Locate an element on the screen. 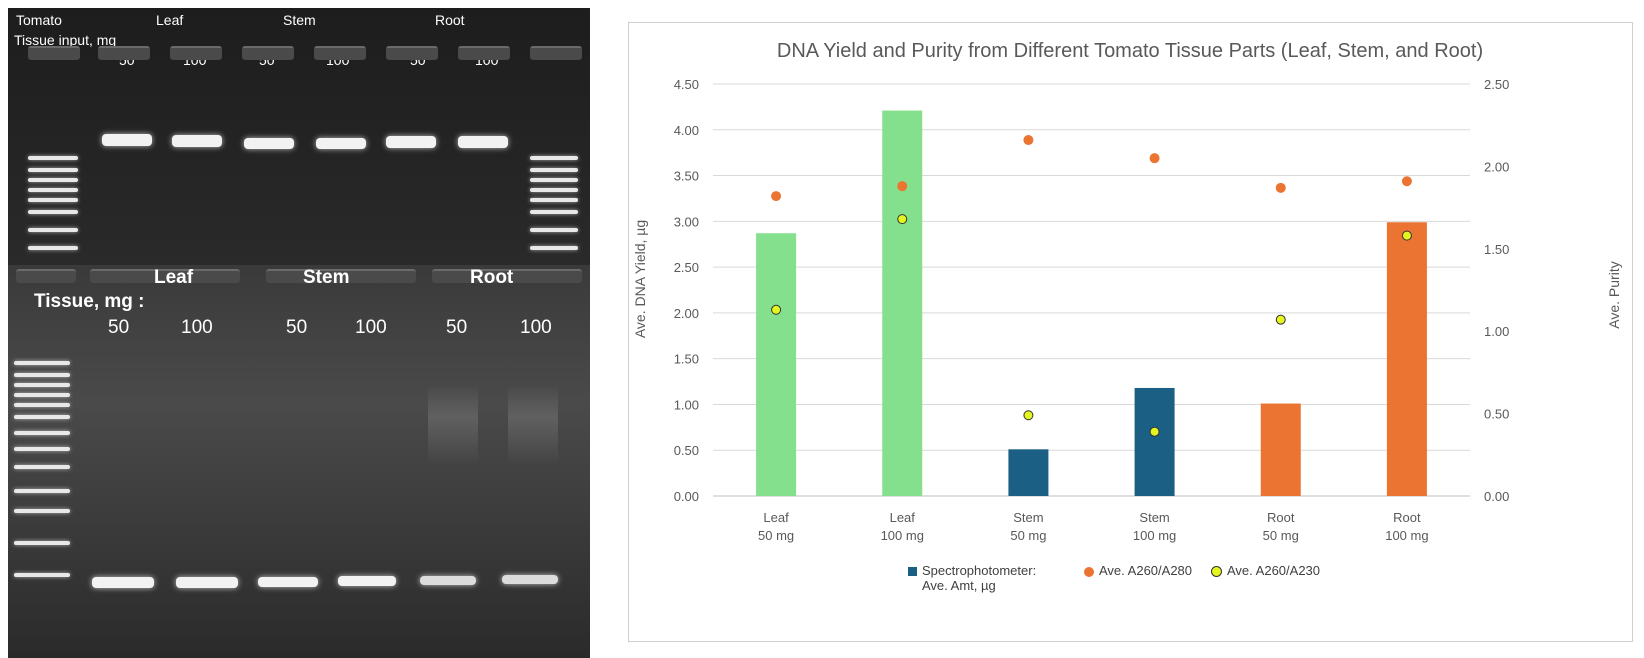  legend-item-a260-a230: Ave. A260/A230 is located at coordinates (1265, 570).